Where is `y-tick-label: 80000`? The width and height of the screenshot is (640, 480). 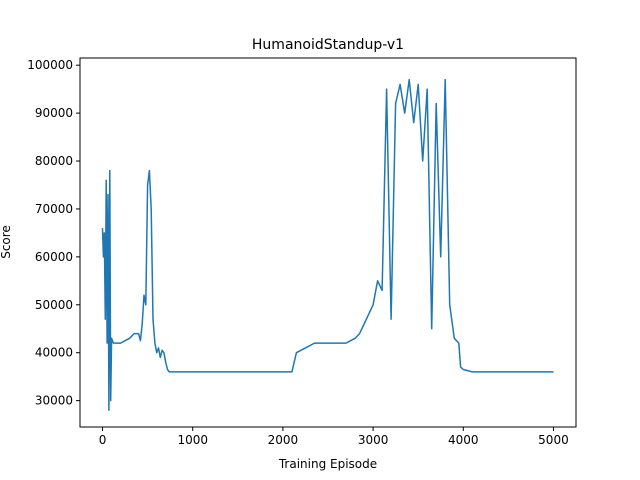
y-tick-label: 80000 is located at coordinates (54, 161).